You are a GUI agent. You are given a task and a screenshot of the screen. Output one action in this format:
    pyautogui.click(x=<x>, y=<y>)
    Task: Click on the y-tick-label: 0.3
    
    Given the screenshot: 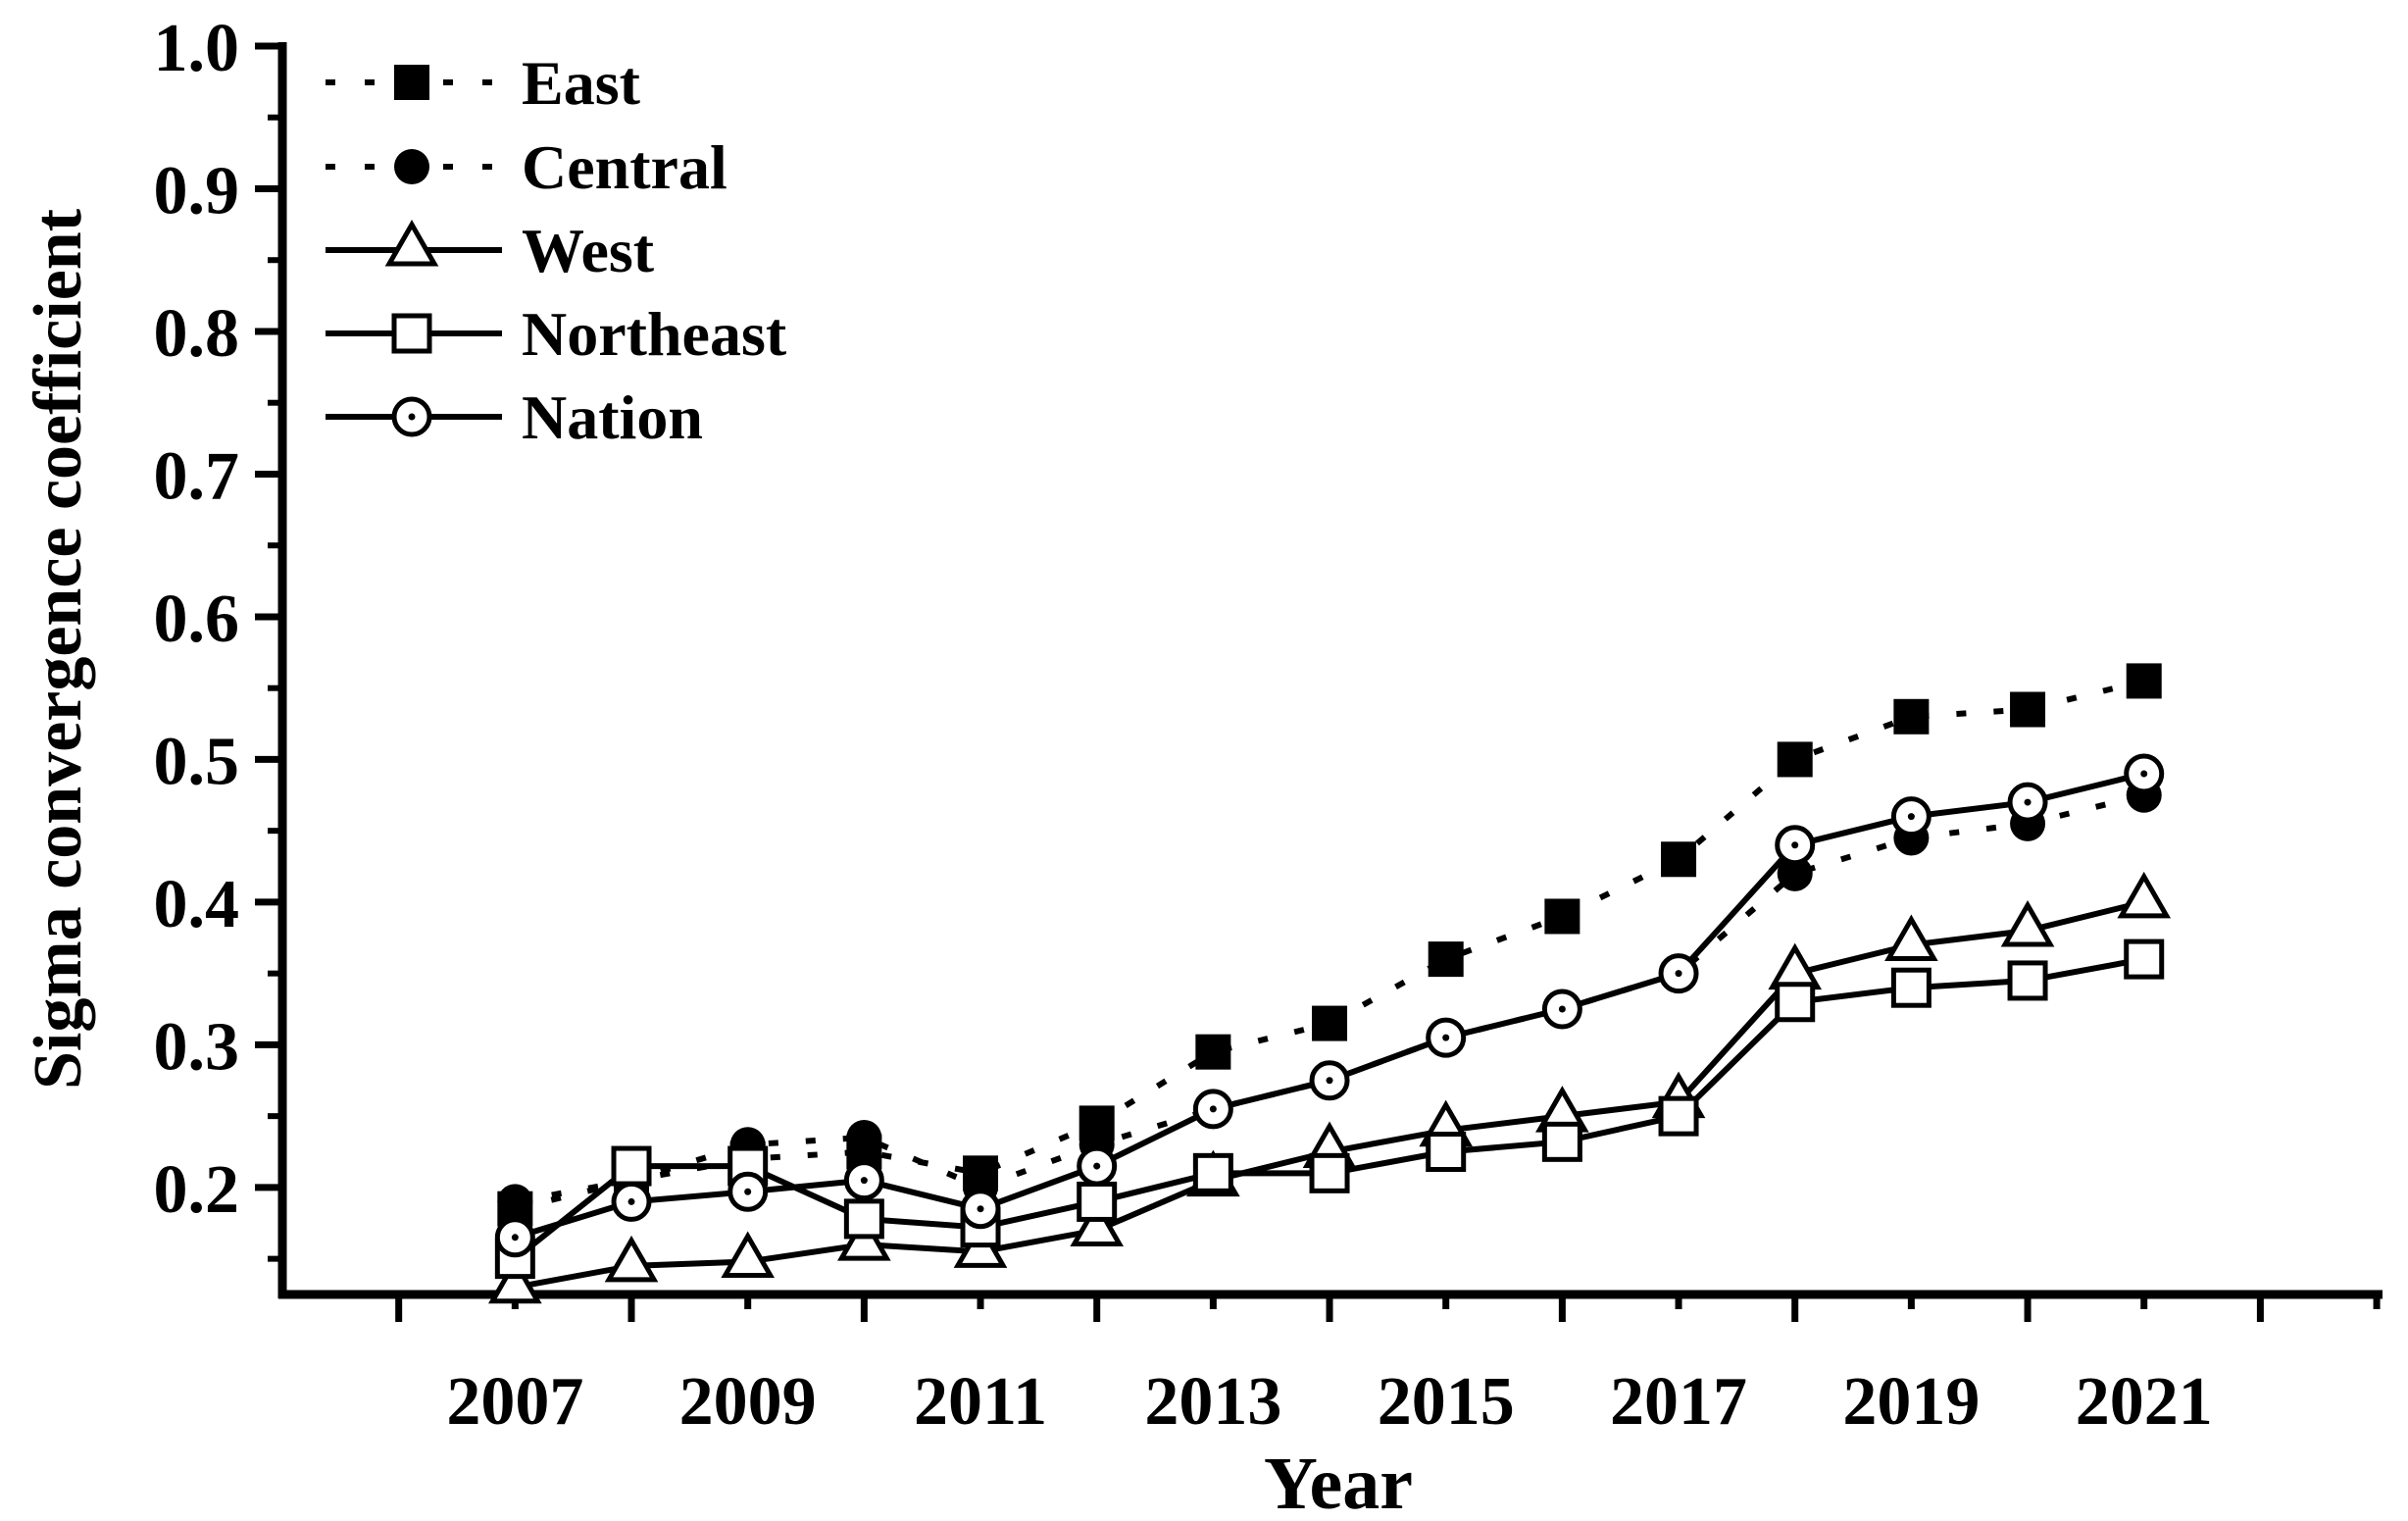 What is the action you would take?
    pyautogui.click(x=197, y=1047)
    